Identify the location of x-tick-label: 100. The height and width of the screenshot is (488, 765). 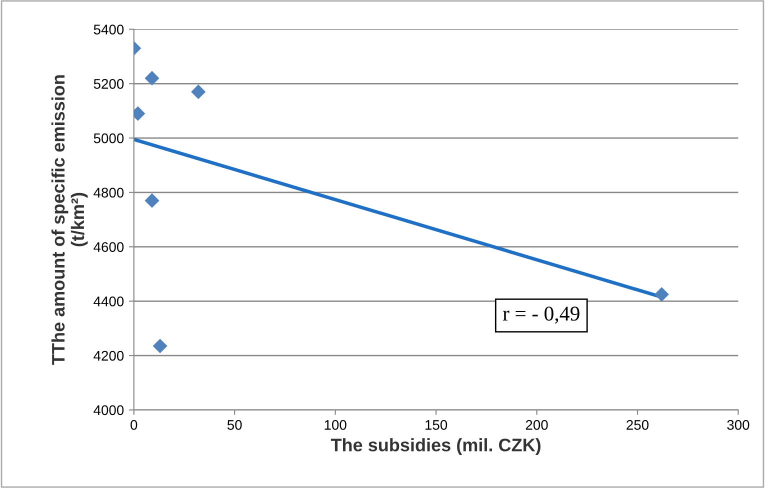
(335, 425).